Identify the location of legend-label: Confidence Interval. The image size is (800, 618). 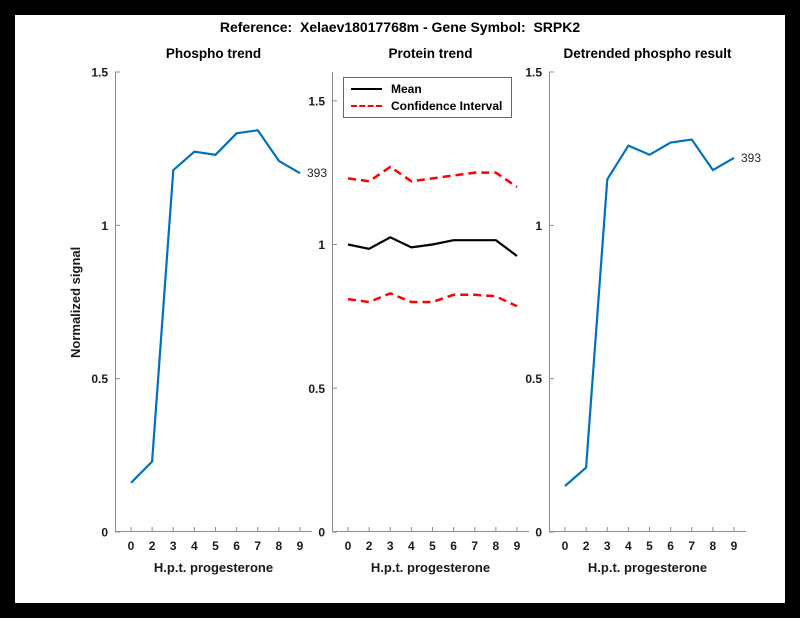
(447, 106).